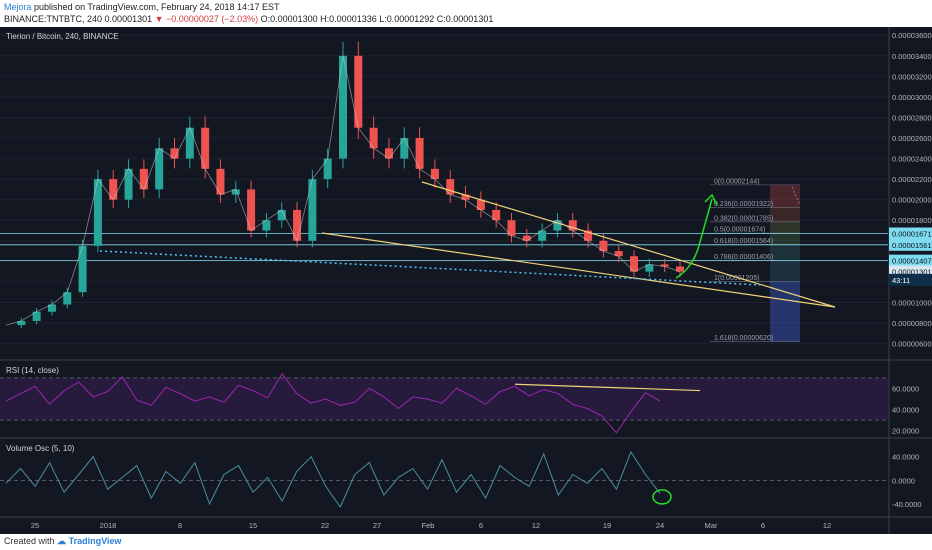  I want to click on volosc-title: Volume Osc (5, 10), so click(40, 448).